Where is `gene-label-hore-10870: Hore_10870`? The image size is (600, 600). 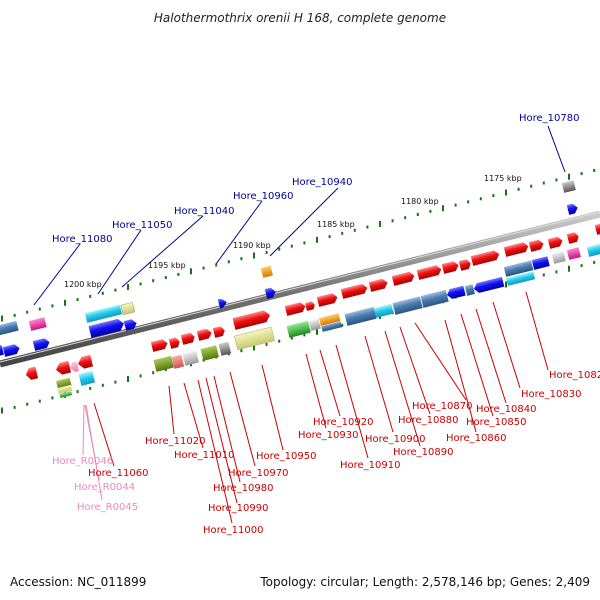
gene-label-hore-10870: Hore_10870 is located at coordinates (442, 406).